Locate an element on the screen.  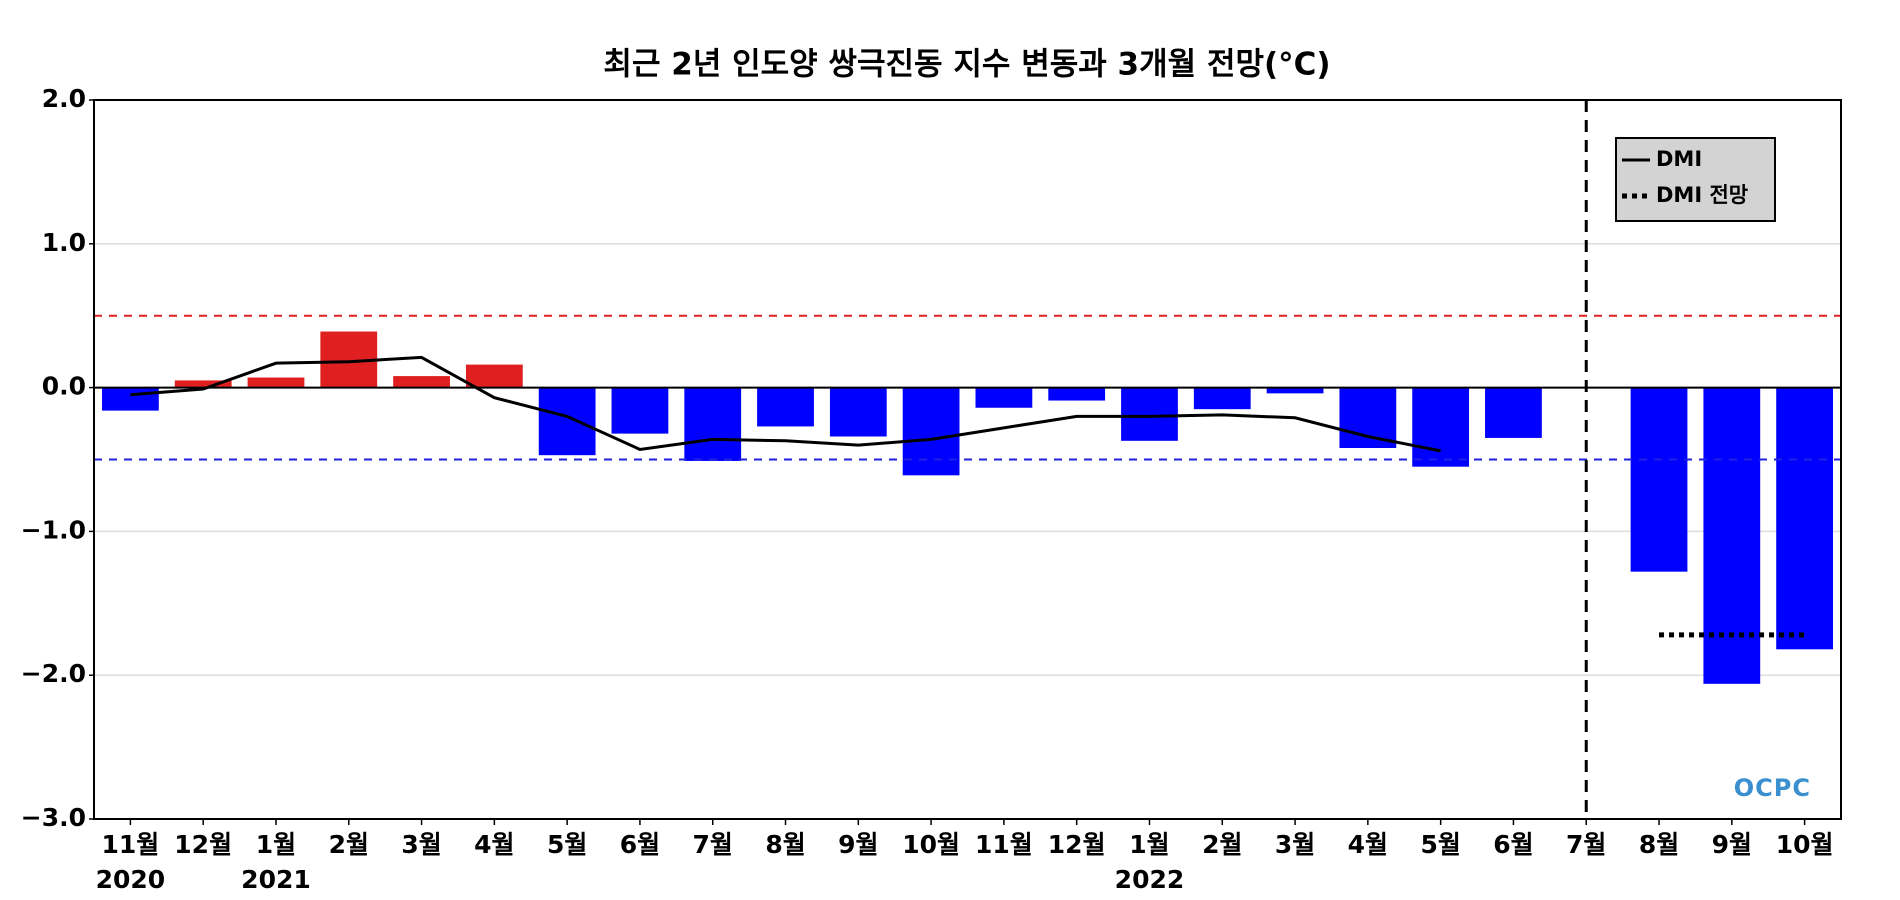
y-tick-label: 1.0 is located at coordinates (64, 242).